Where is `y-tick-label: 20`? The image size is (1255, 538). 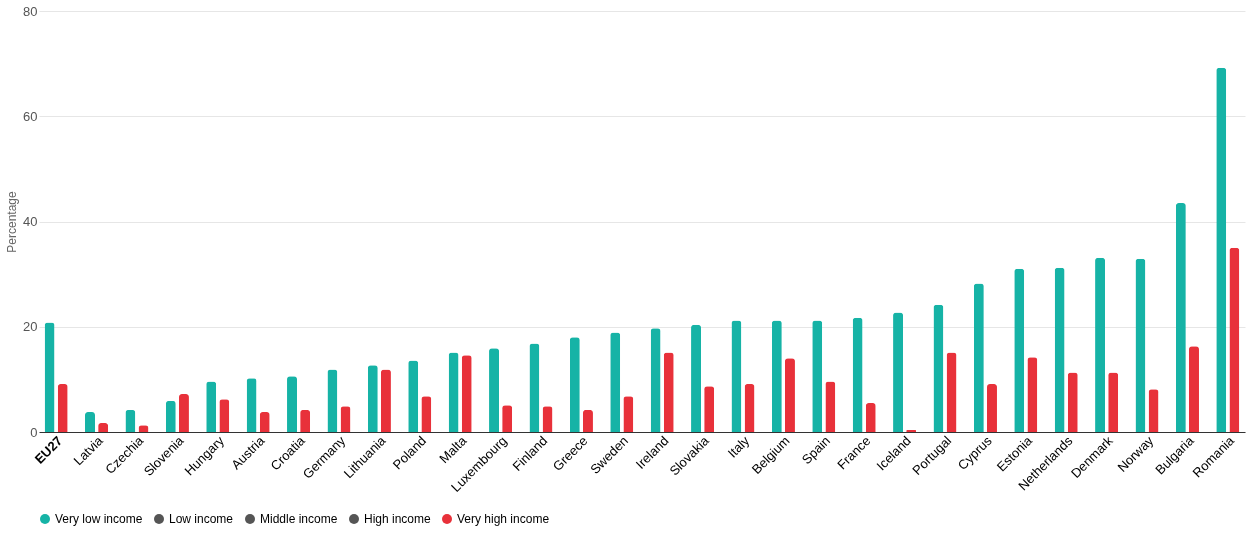
y-tick-label: 20 is located at coordinates (30, 327).